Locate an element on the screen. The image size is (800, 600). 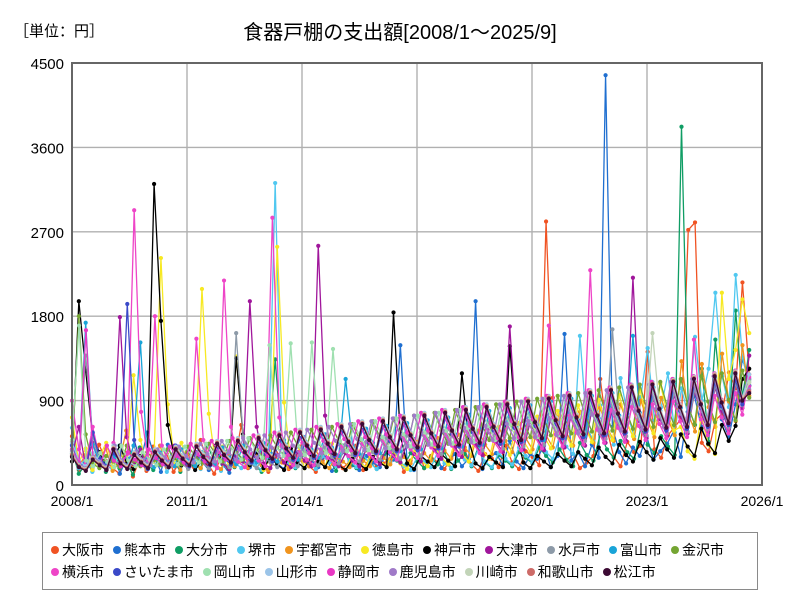
legend-item: 徳島市 is located at coordinates (387, 550).